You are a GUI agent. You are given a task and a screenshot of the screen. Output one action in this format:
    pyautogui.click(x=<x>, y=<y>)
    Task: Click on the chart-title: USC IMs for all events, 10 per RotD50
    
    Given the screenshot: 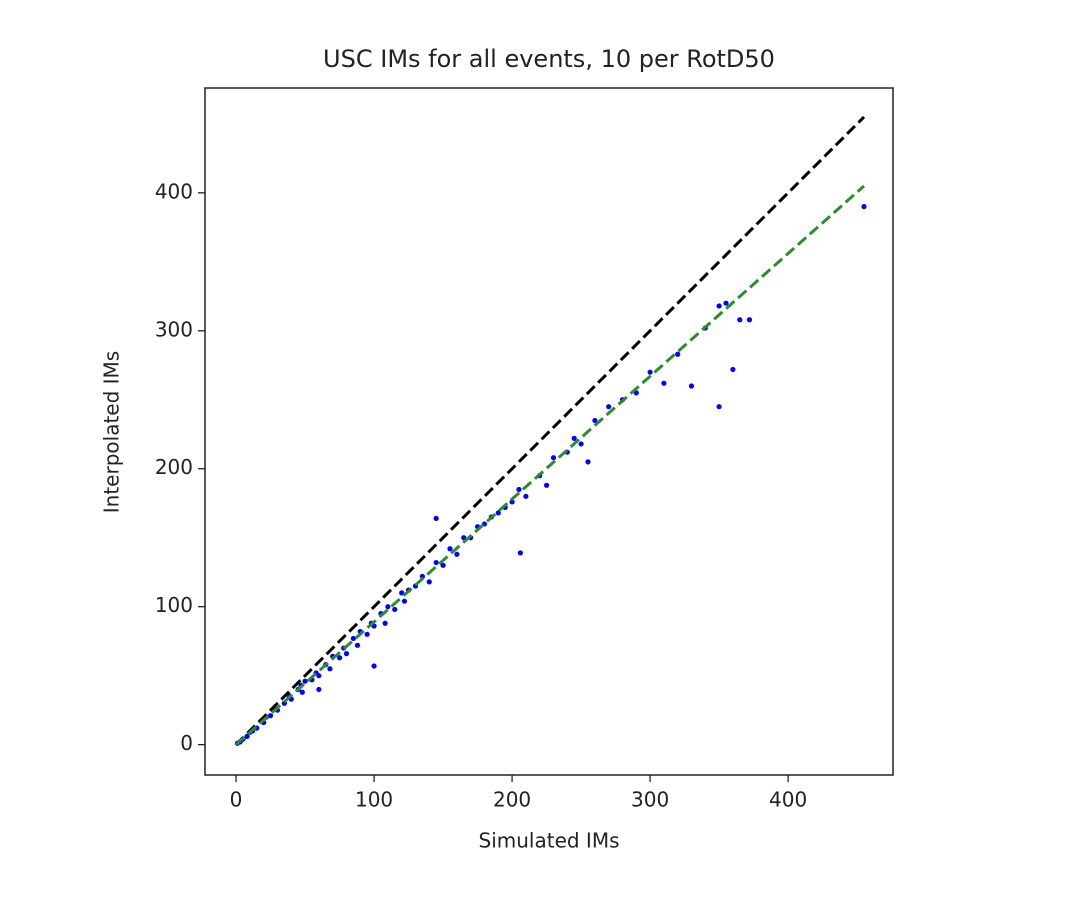 What is the action you would take?
    pyautogui.click(x=549, y=59)
    